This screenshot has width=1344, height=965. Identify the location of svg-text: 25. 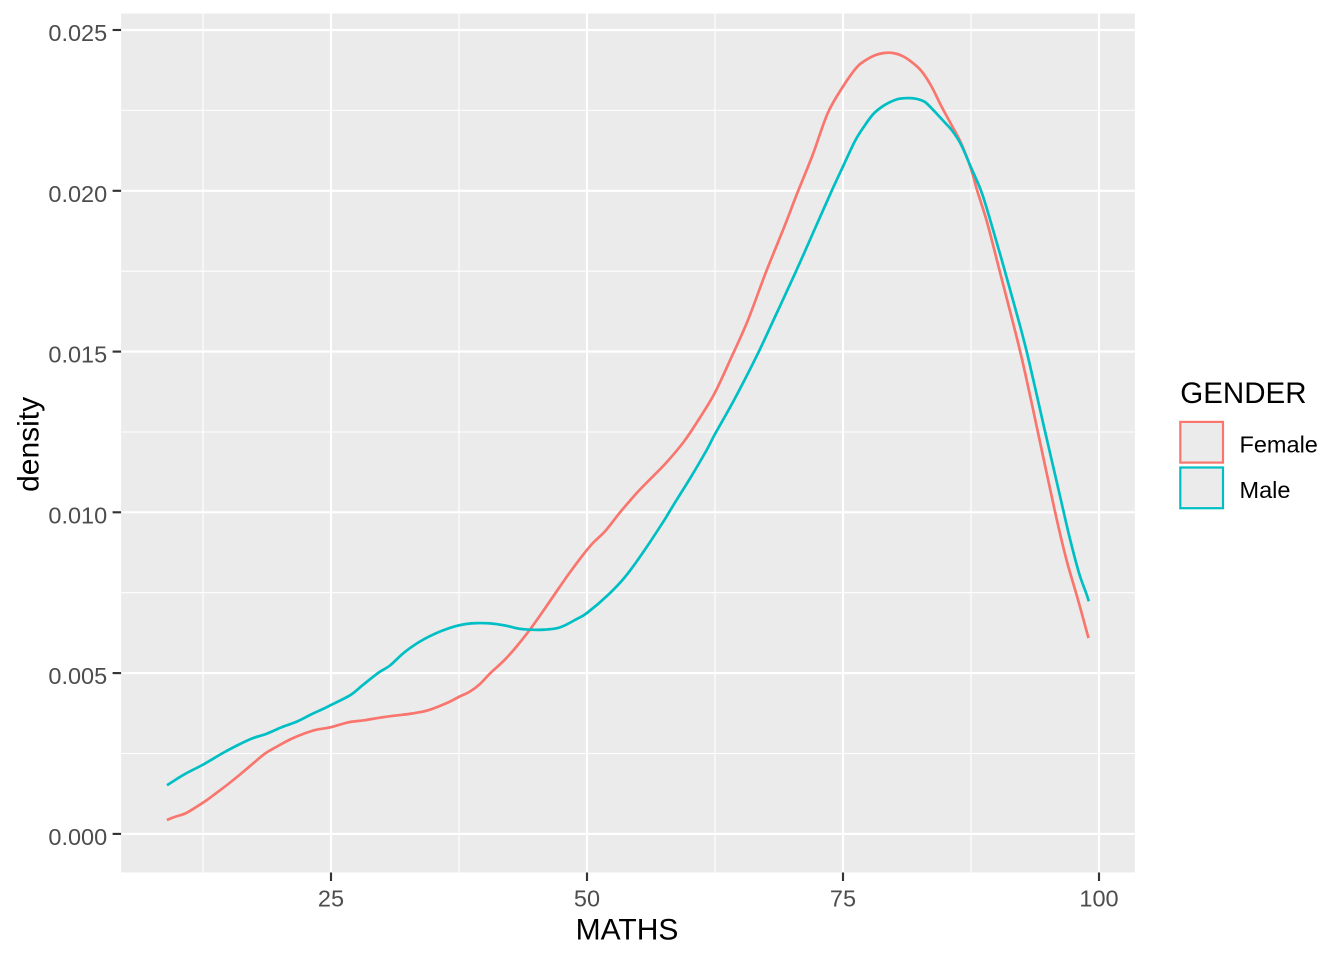
(331, 899).